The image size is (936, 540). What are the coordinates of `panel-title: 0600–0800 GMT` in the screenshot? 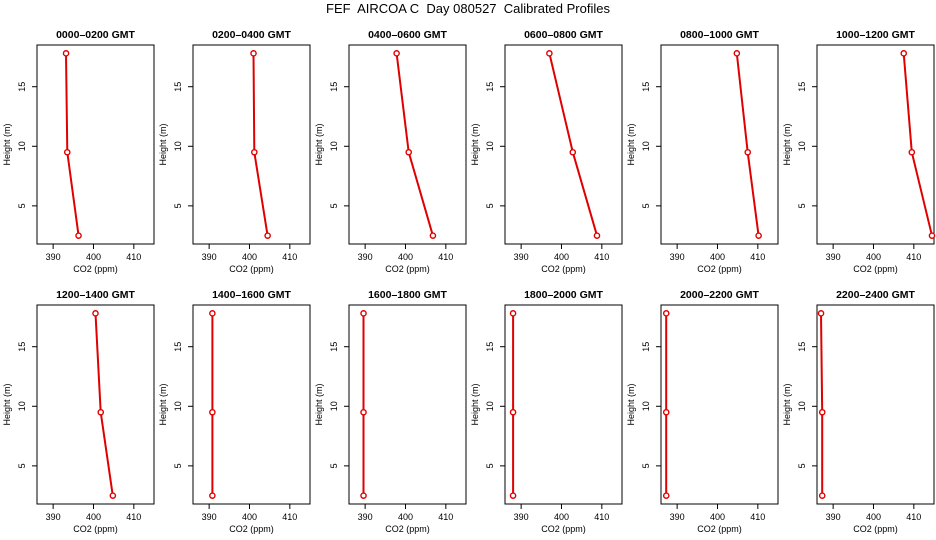 It's located at (563, 35).